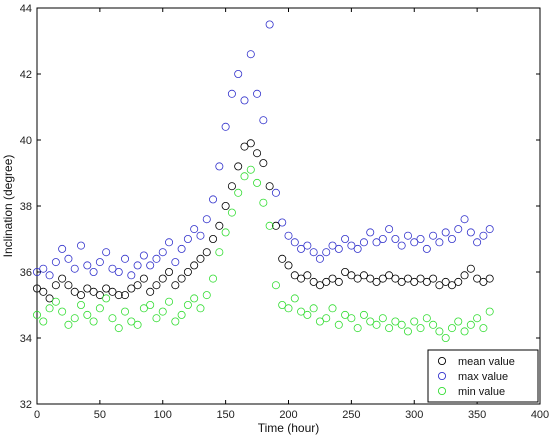 The height and width of the screenshot is (438, 550). I want to click on y-tick-label: 40, so click(26, 141).